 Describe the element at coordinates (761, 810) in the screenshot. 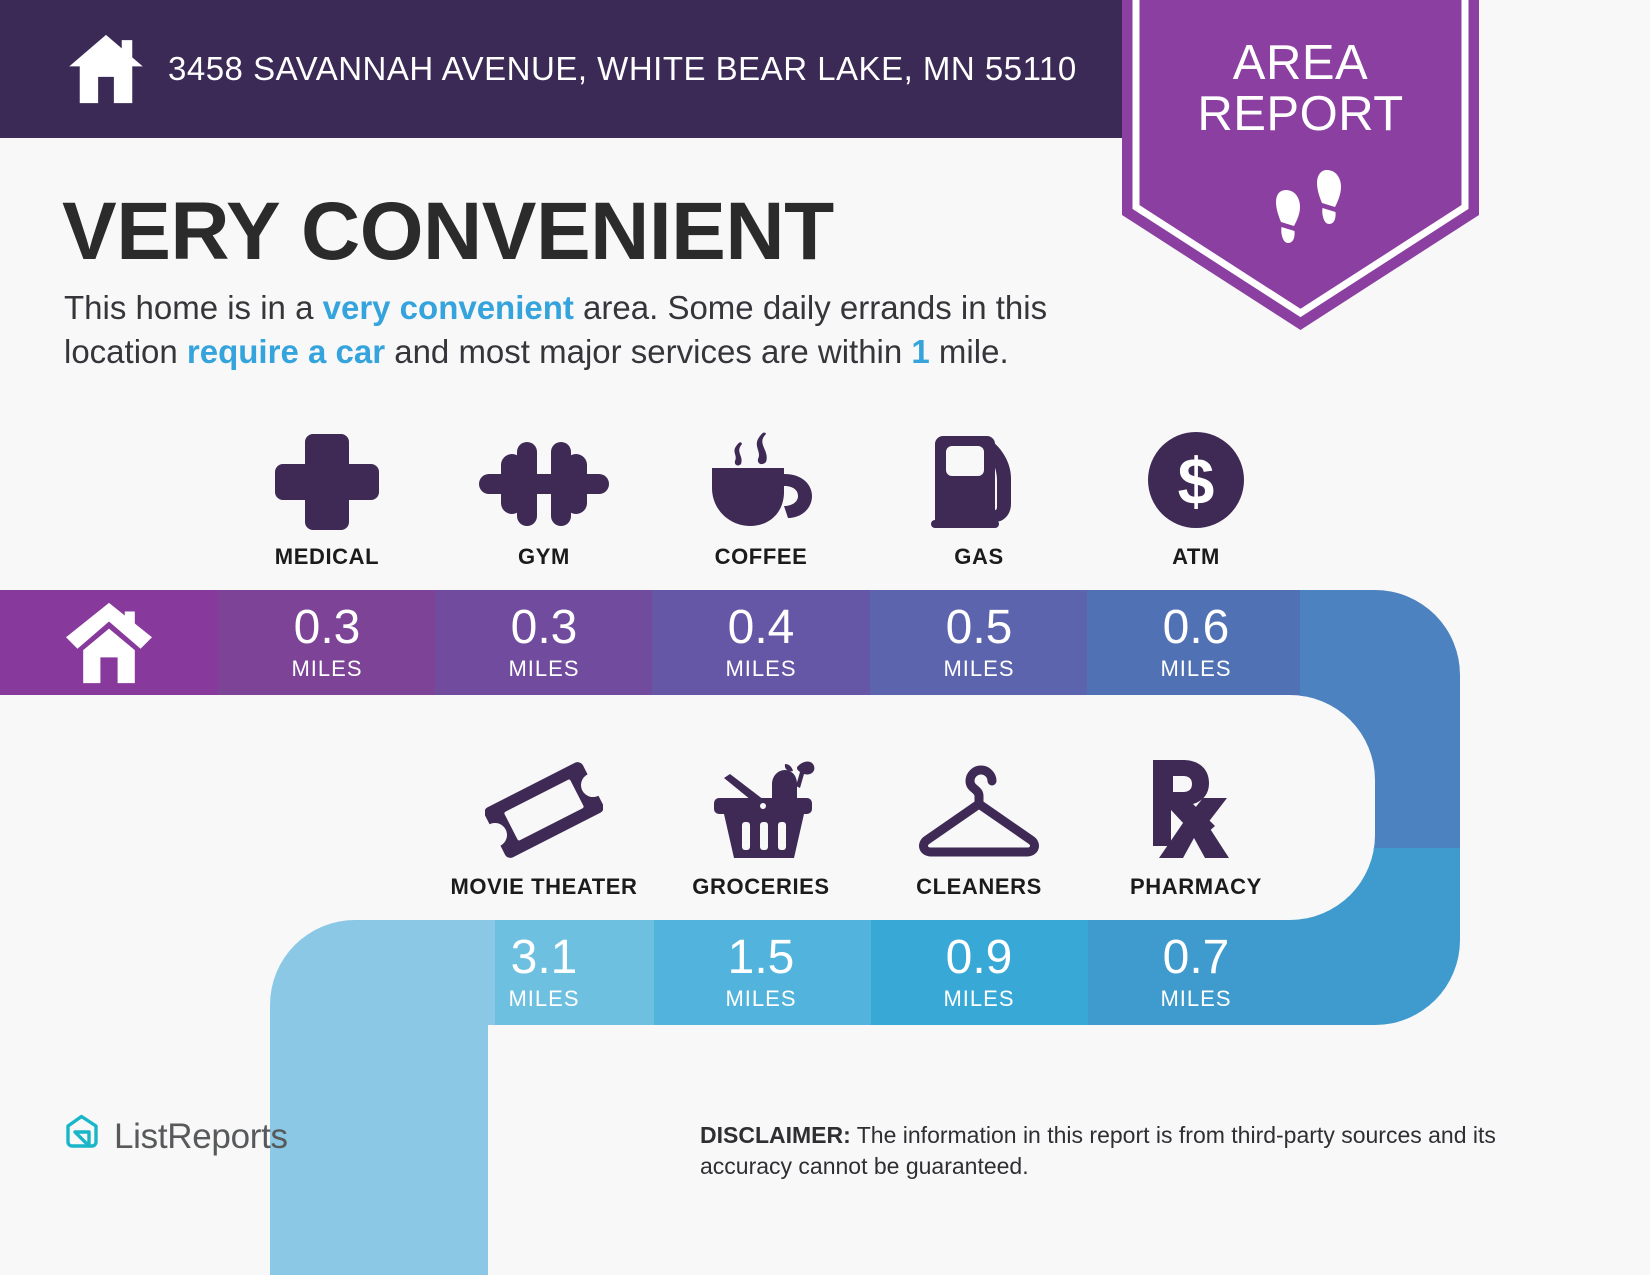

I see `grocery-basket-icon` at that location.